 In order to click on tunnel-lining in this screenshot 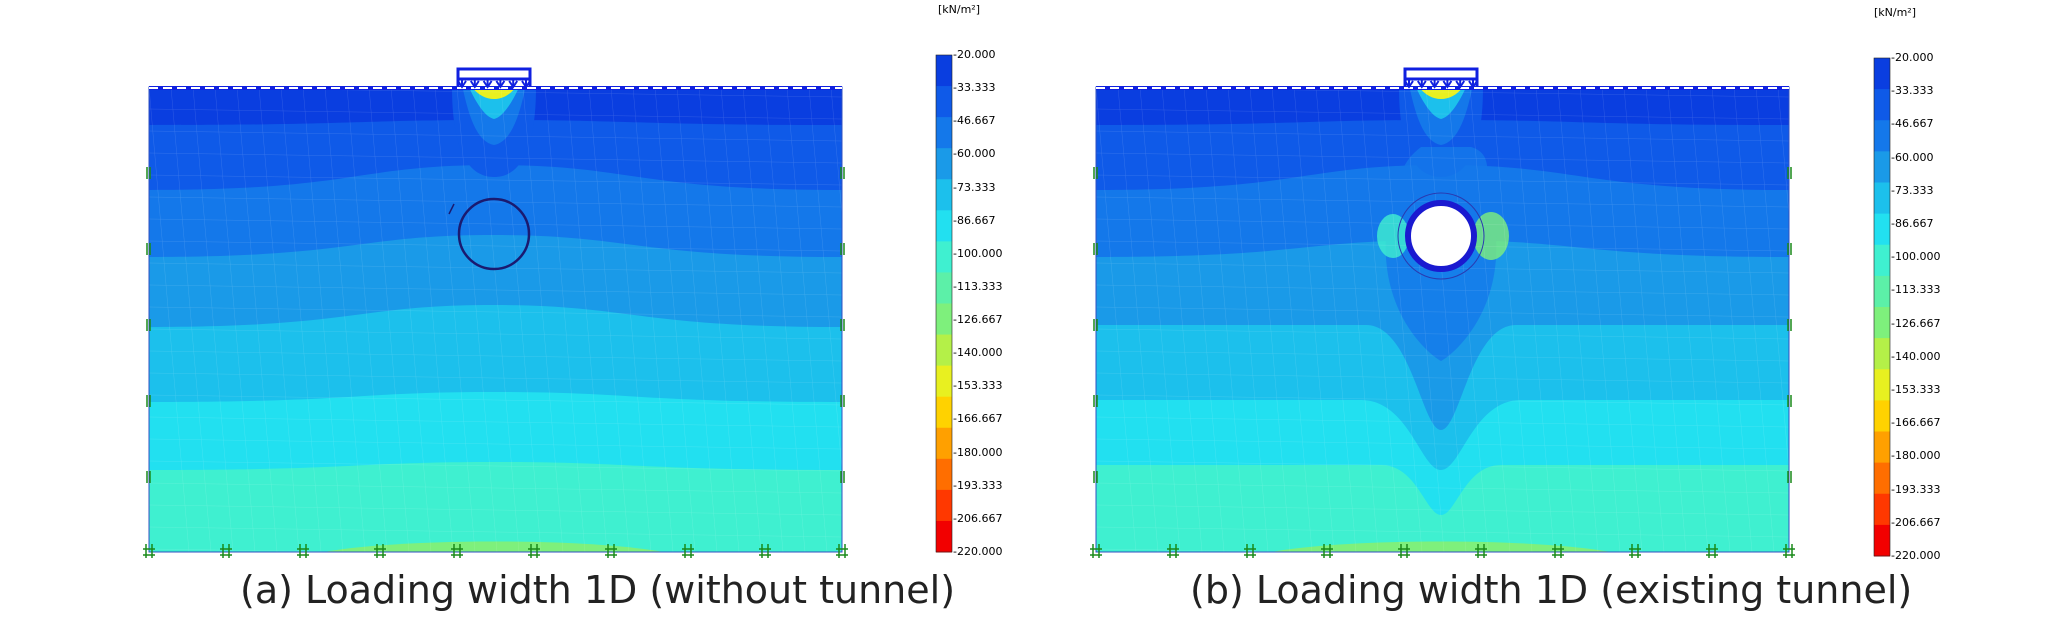, I will do `click(1441, 236)`.